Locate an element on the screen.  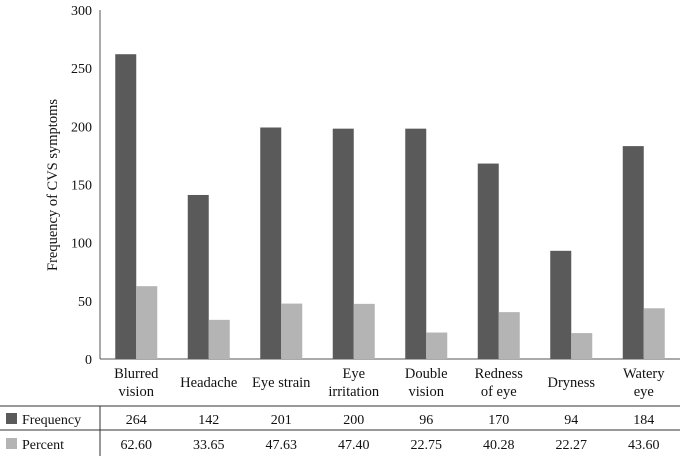
legend-swatch-frequency is located at coordinates (11, 418).